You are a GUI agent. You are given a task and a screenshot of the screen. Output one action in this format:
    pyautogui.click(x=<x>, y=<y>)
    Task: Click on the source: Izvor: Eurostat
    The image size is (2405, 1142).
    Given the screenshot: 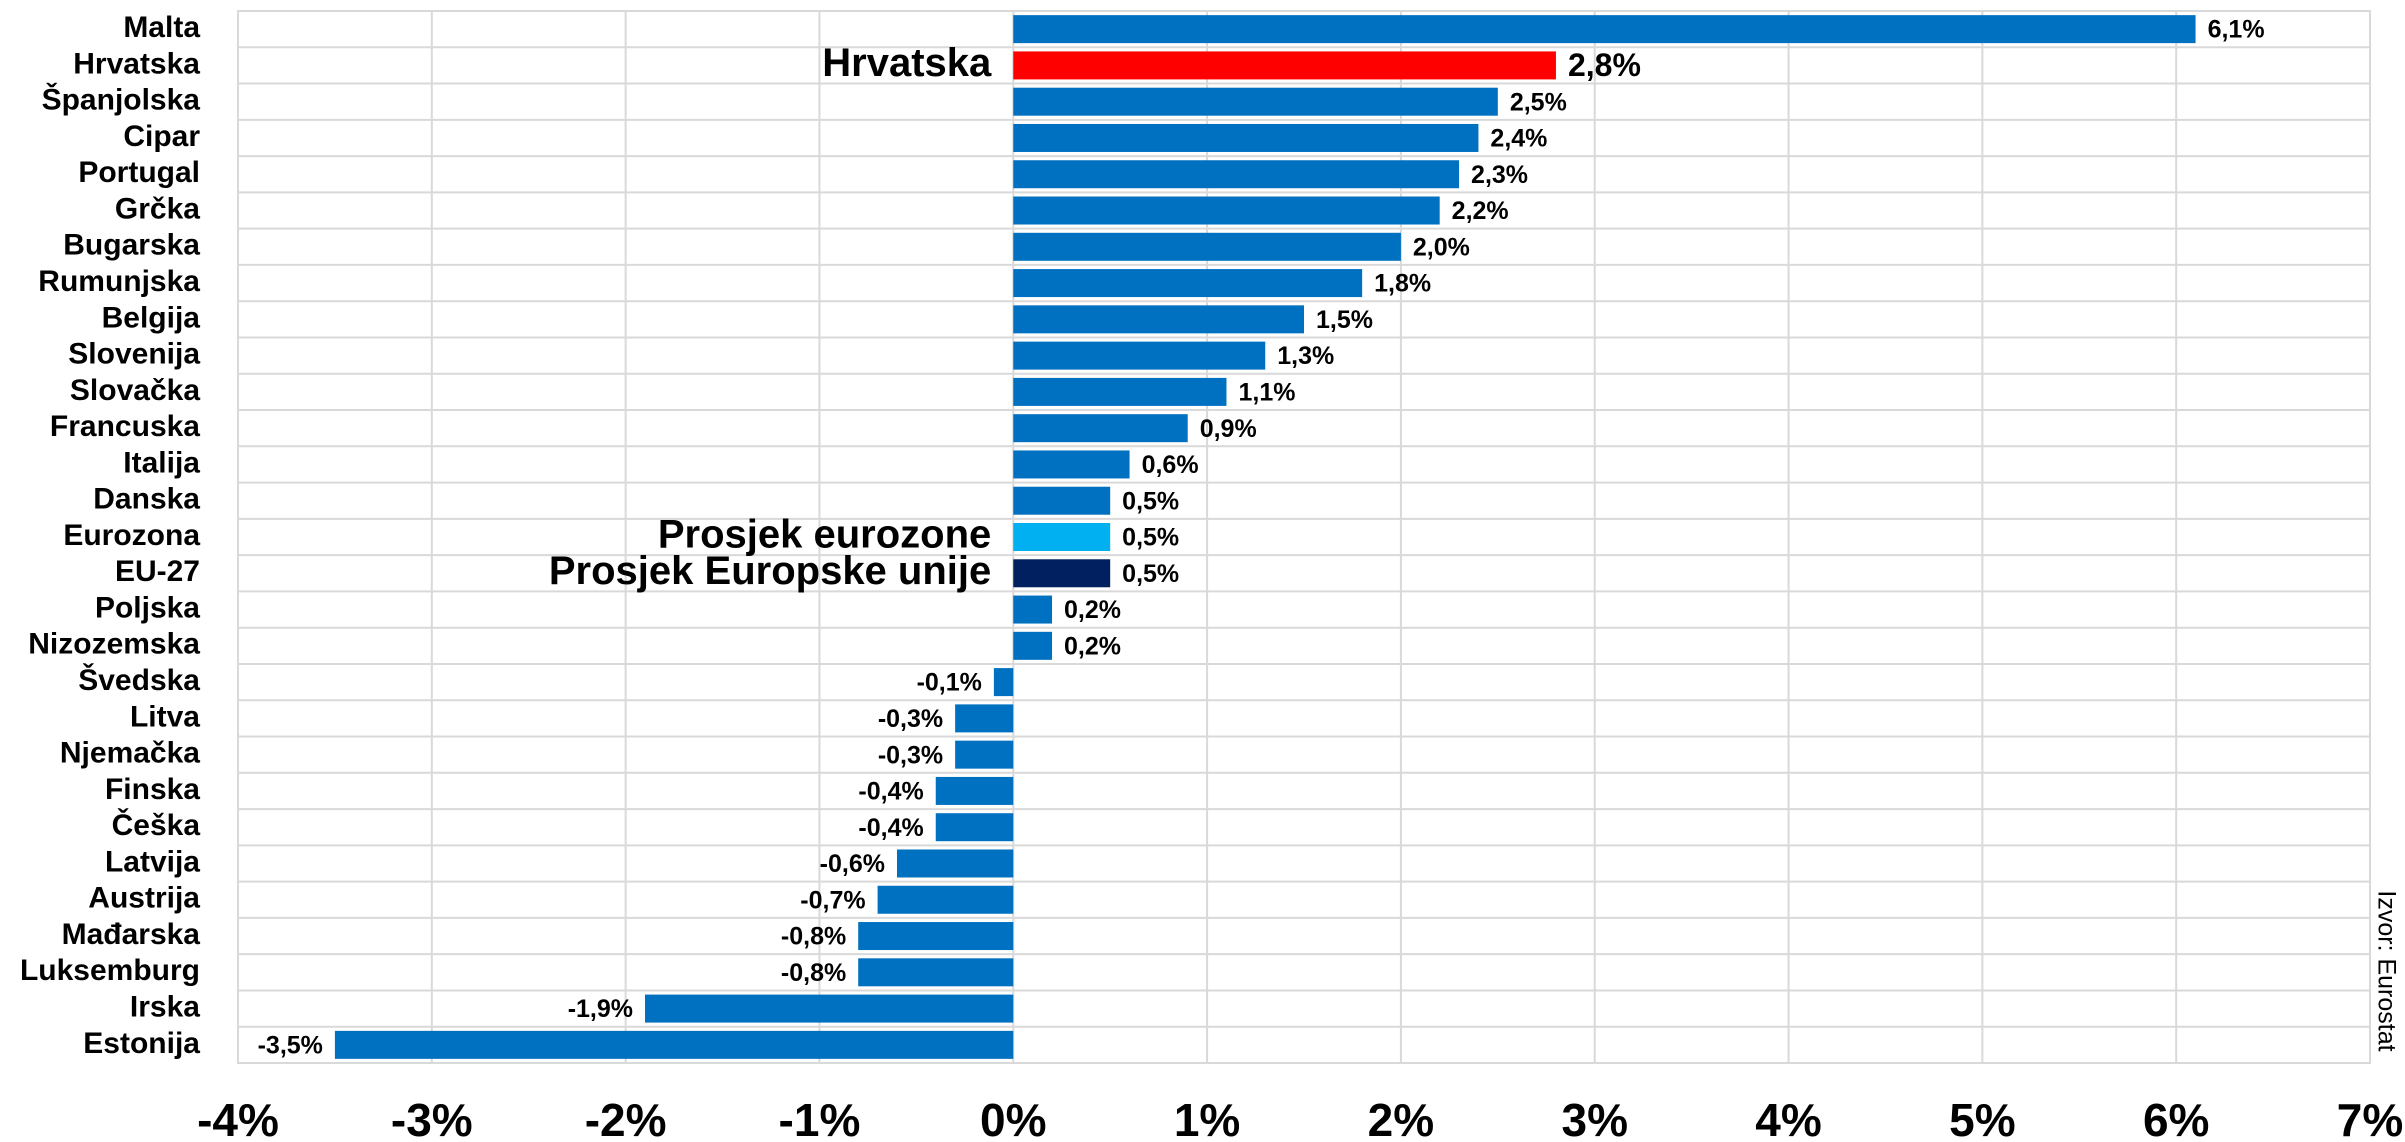 What is the action you would take?
    pyautogui.click(x=2386, y=970)
    